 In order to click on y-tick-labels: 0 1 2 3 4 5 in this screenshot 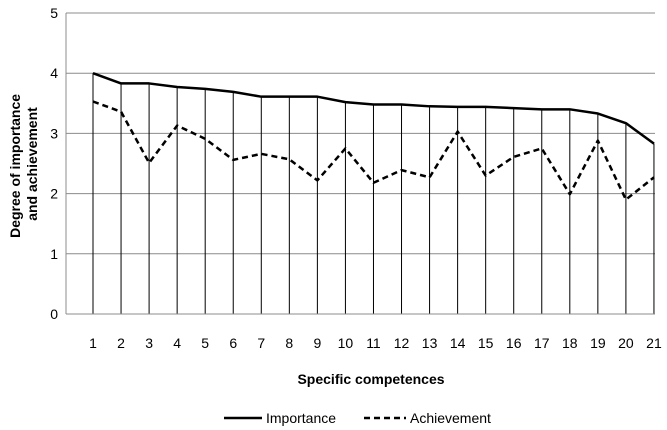, I will do `click(54, 163)`.